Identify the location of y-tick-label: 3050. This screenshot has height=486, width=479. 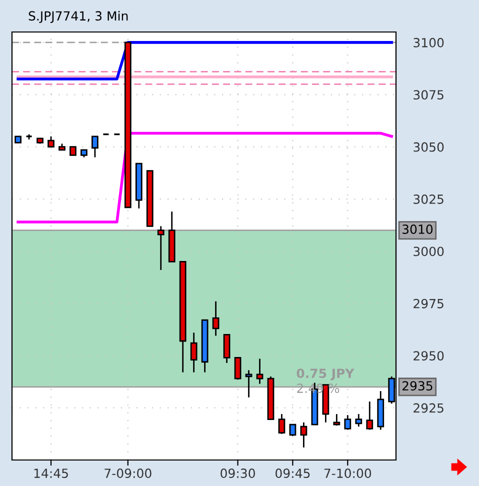
(429, 147).